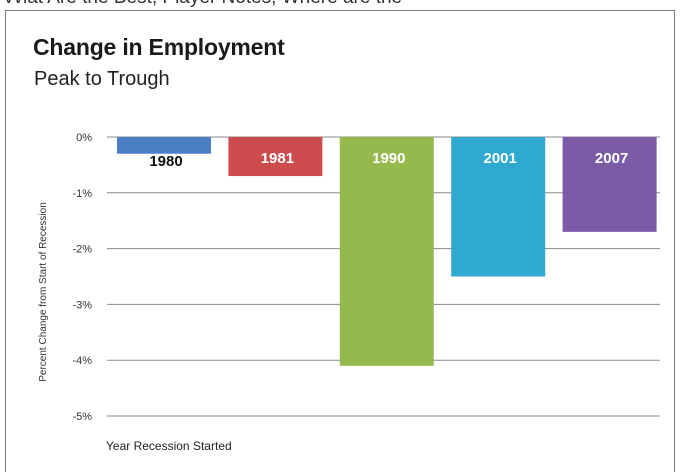 The image size is (682, 472). What do you see at coordinates (609, 184) in the screenshot?
I see `bar-2007` at bounding box center [609, 184].